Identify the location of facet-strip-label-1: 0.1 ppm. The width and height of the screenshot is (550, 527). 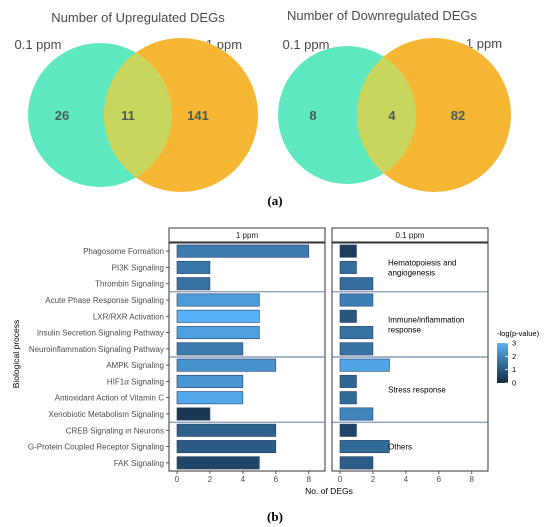
(410, 235).